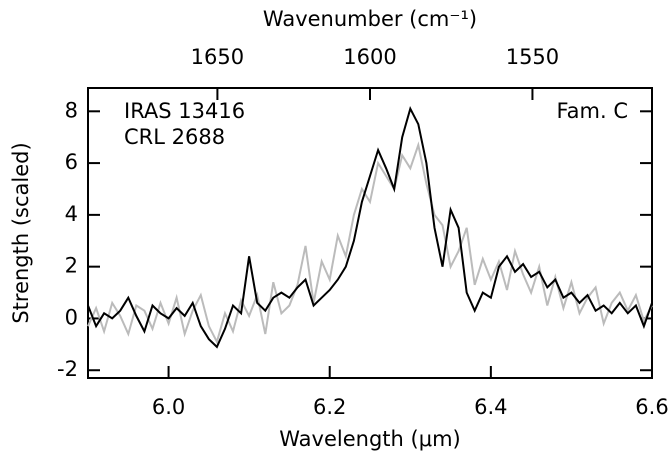 The image size is (669, 456). Describe the element at coordinates (71, 266) in the screenshot. I see `y-tick-label: 2` at that location.